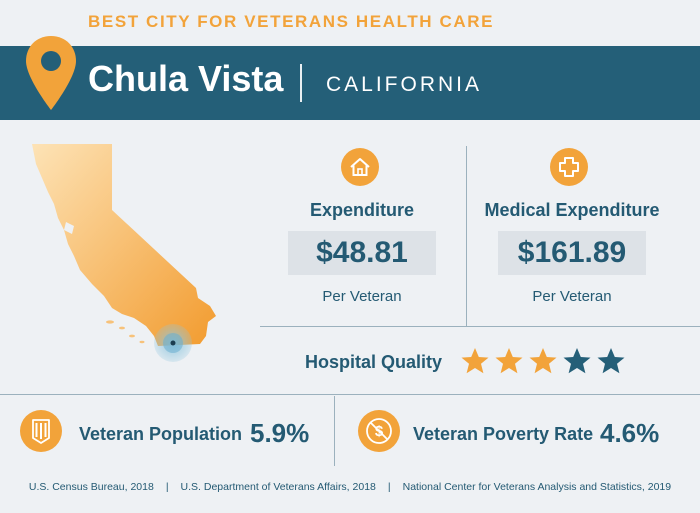 The height and width of the screenshot is (513, 700). Describe the element at coordinates (404, 84) in the screenshot. I see `state-name: CALIFORNIA` at that location.